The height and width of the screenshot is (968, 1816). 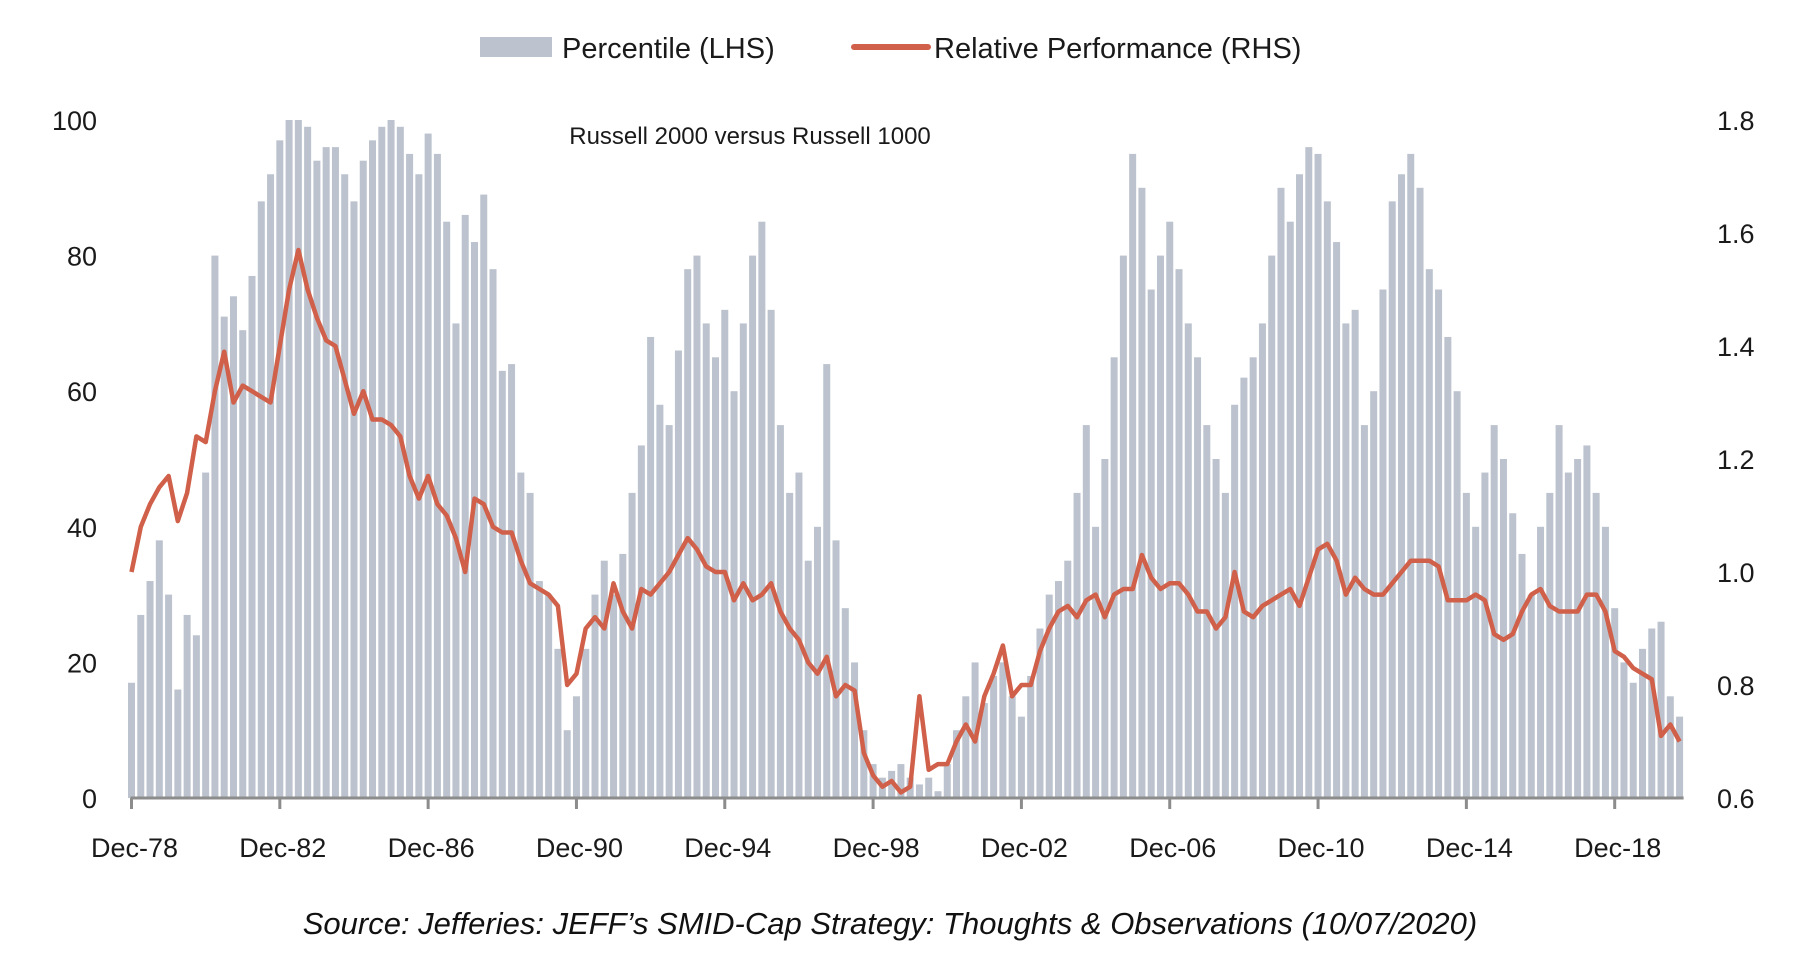 What do you see at coordinates (750, 136) in the screenshot?
I see `chart-title: Russell 2000 versus Russell 1000` at bounding box center [750, 136].